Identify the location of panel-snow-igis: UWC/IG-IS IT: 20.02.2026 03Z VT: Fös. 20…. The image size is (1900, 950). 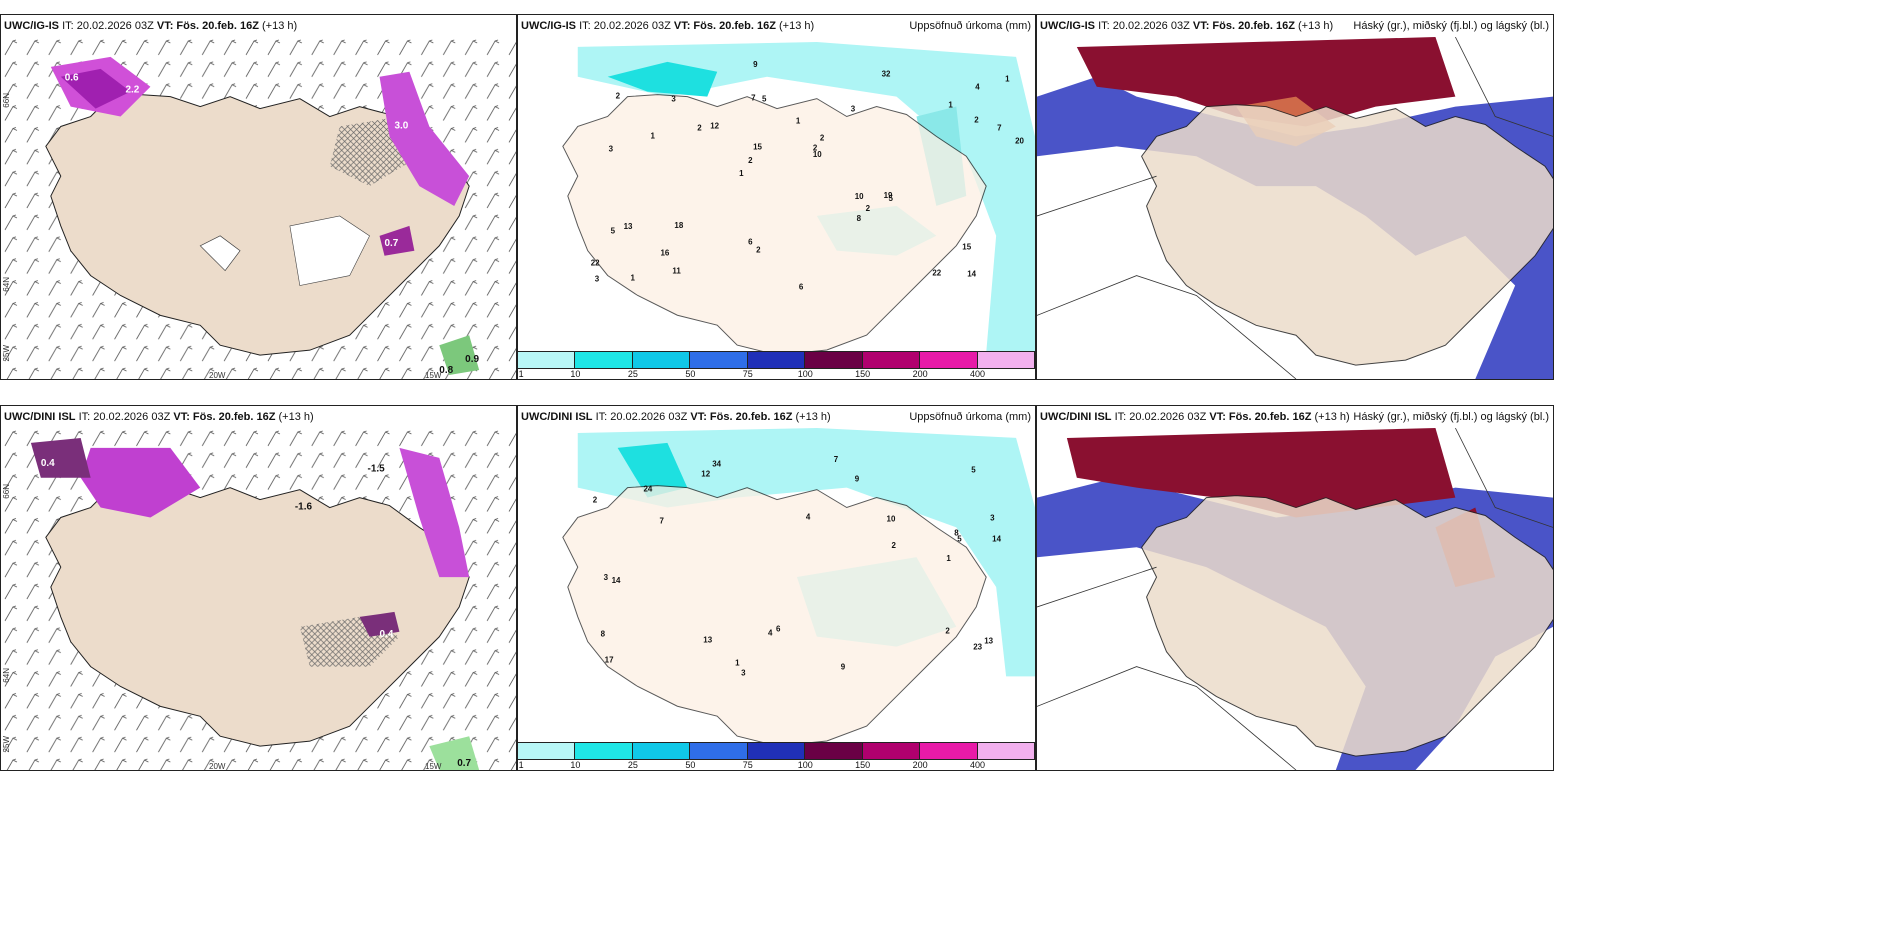
(258, 197).